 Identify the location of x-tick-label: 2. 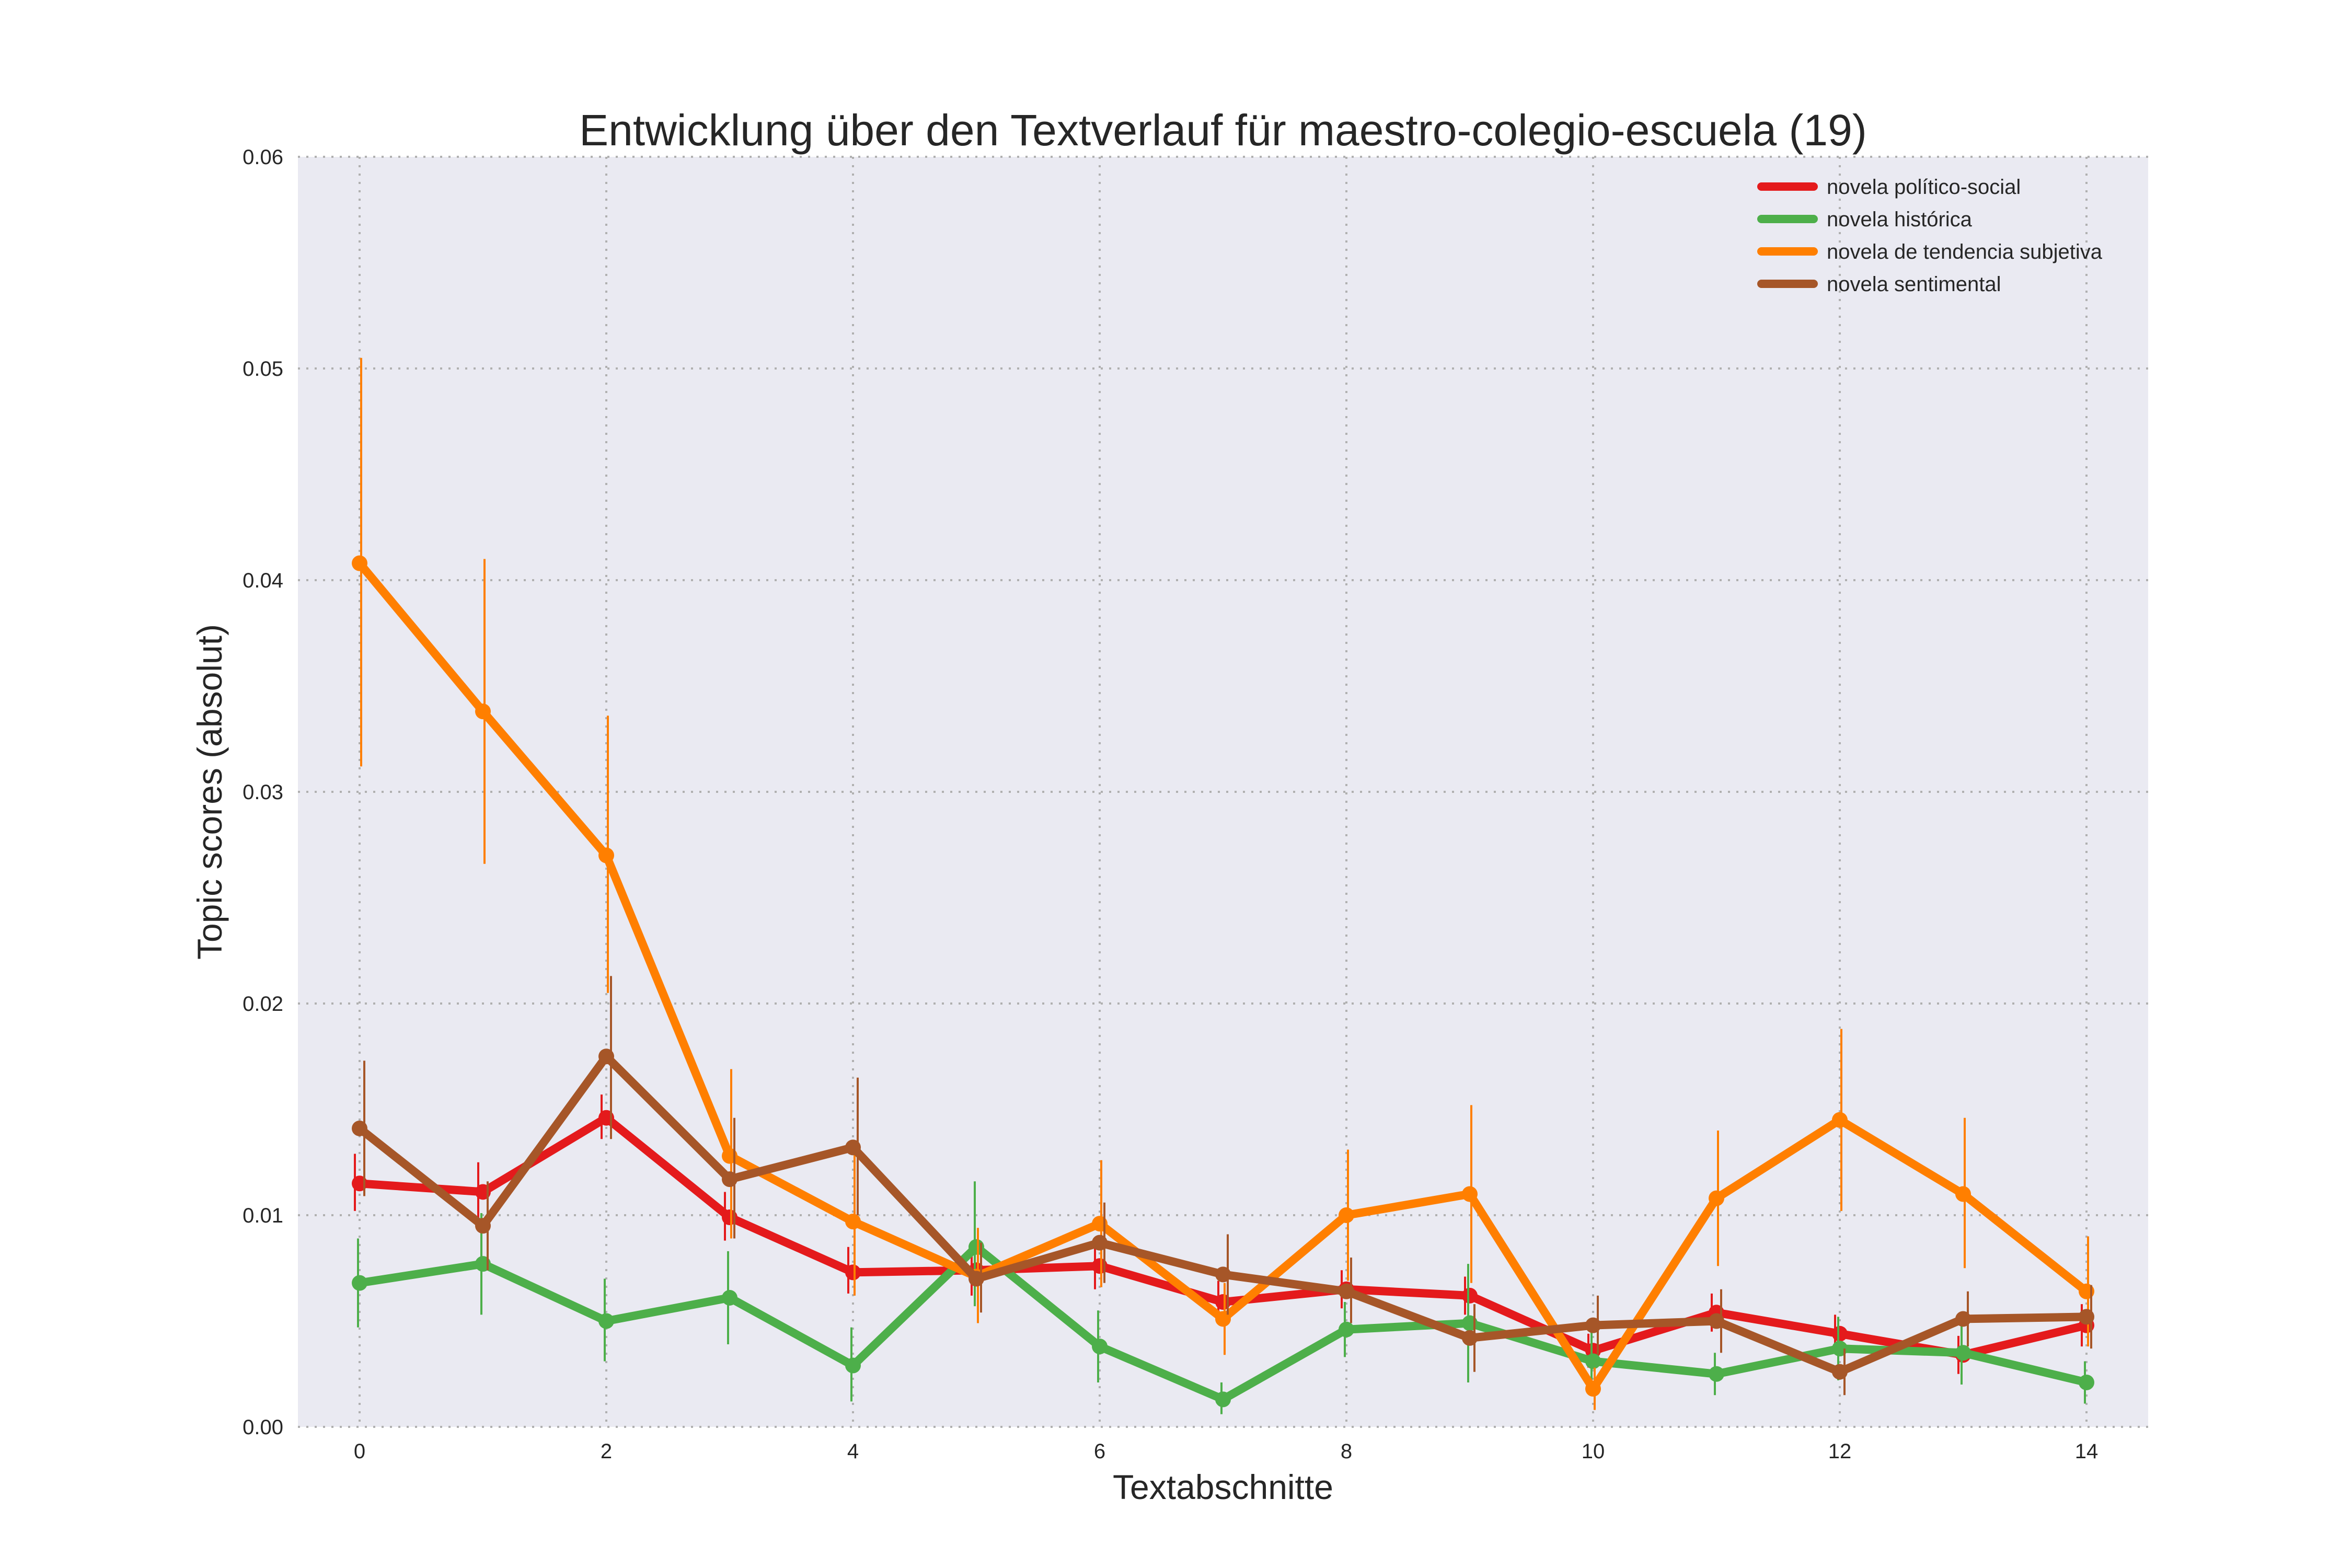
(606, 1451).